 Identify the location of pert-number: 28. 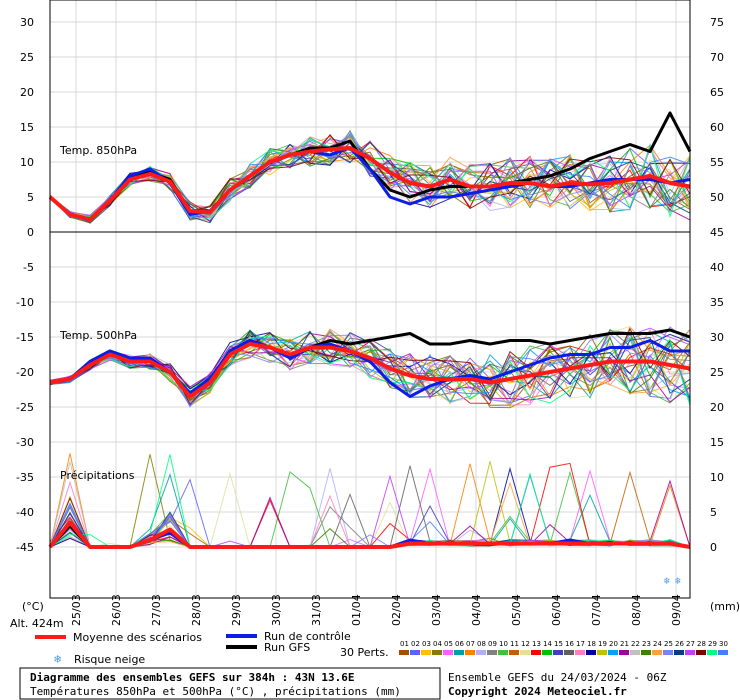
(701, 644).